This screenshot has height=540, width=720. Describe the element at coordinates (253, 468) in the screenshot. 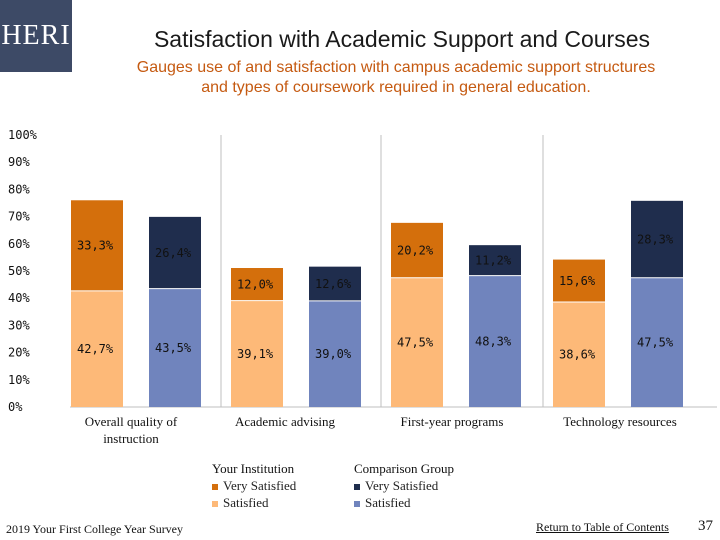

I see `legend-institution-title: Your Institution` at that location.